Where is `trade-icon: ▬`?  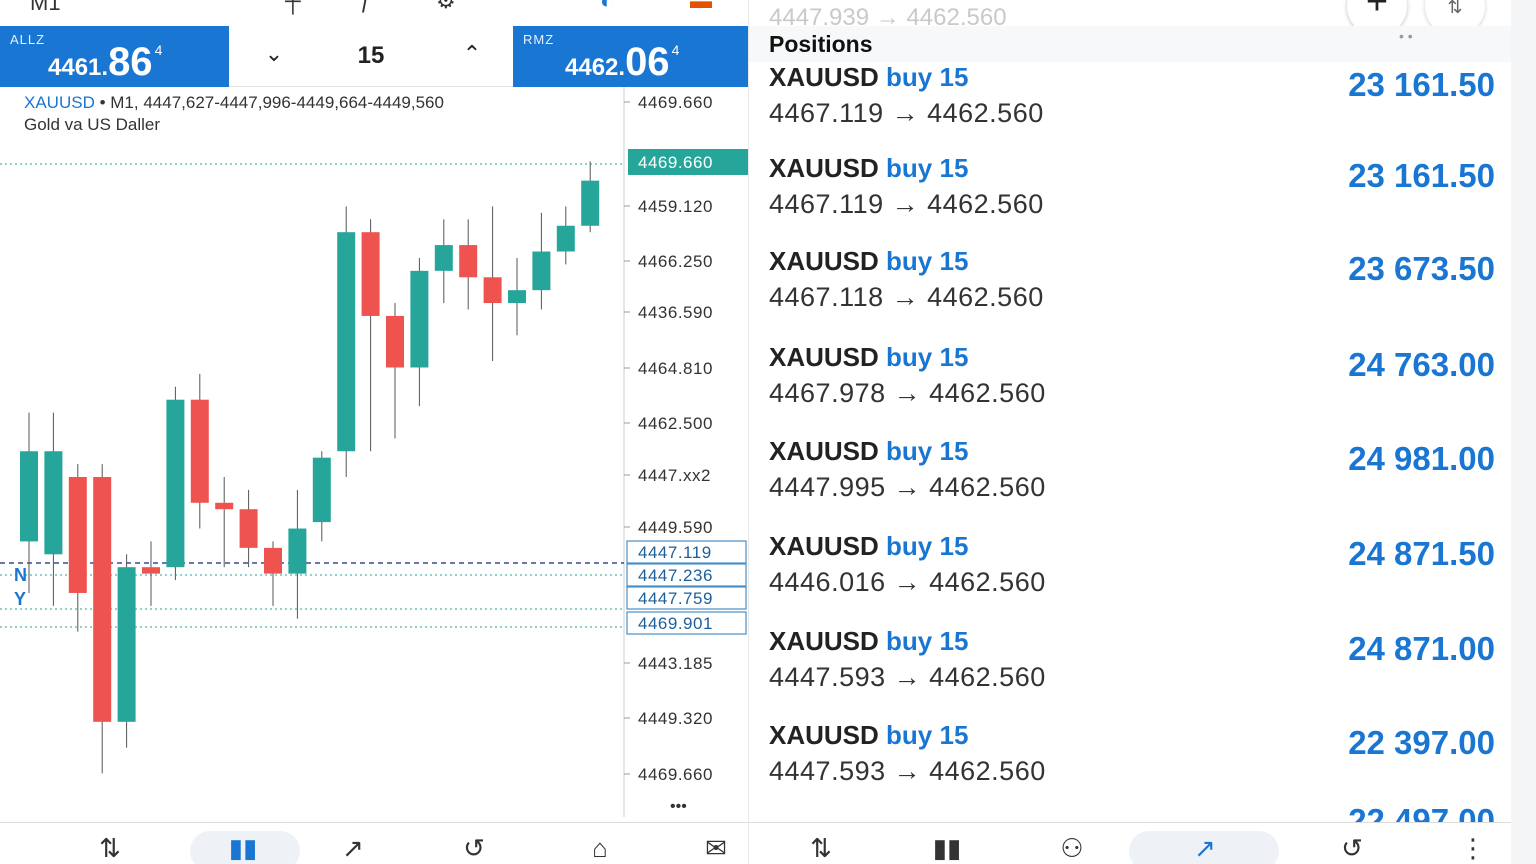 trade-icon: ▬ is located at coordinates (701, 6).